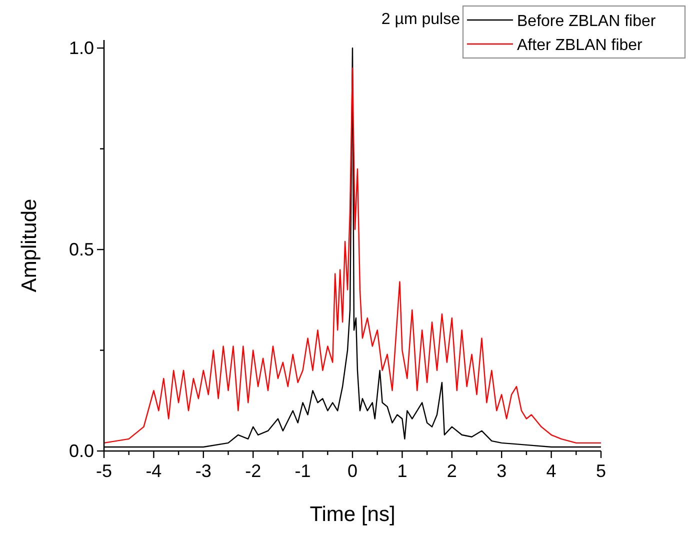  What do you see at coordinates (353, 514) in the screenshot?
I see `x-axis-title: Time [ns]` at bounding box center [353, 514].